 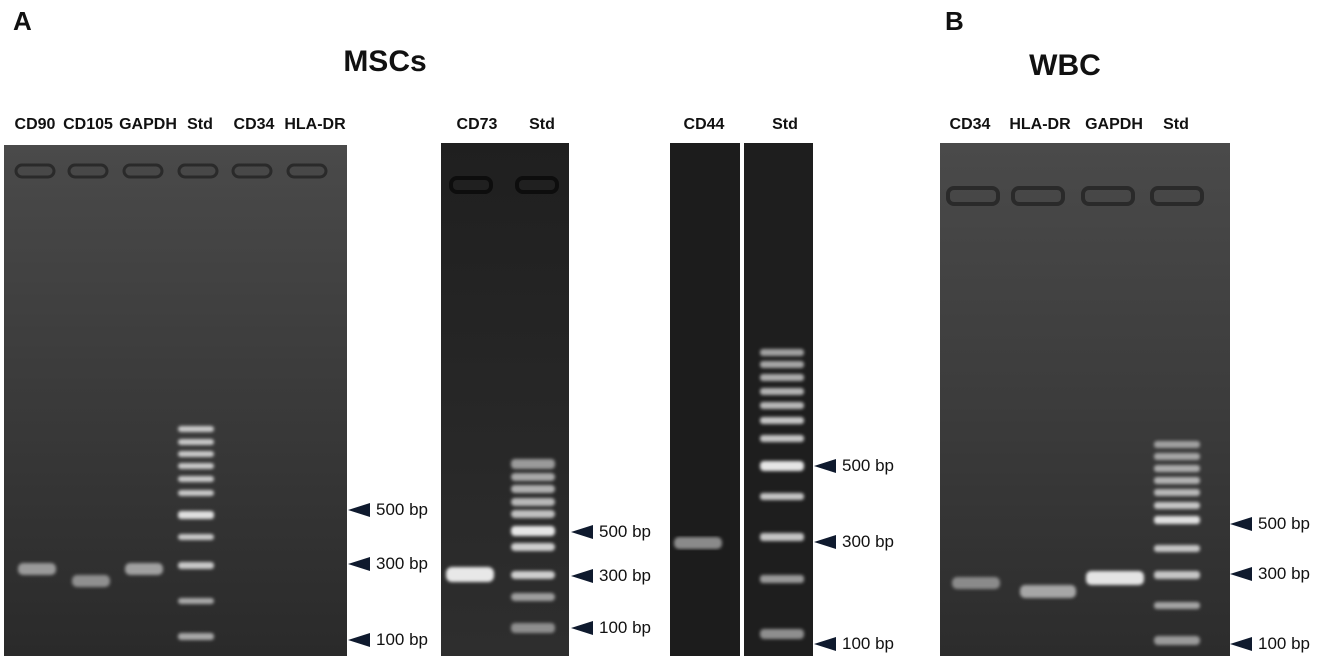 What do you see at coordinates (705, 399) in the screenshot?
I see `gel-image-3a` at bounding box center [705, 399].